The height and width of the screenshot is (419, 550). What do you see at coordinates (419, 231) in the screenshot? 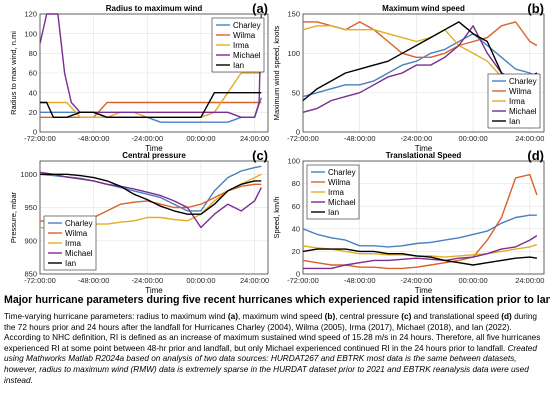
I see `series-line-charley` at bounding box center [419, 231].